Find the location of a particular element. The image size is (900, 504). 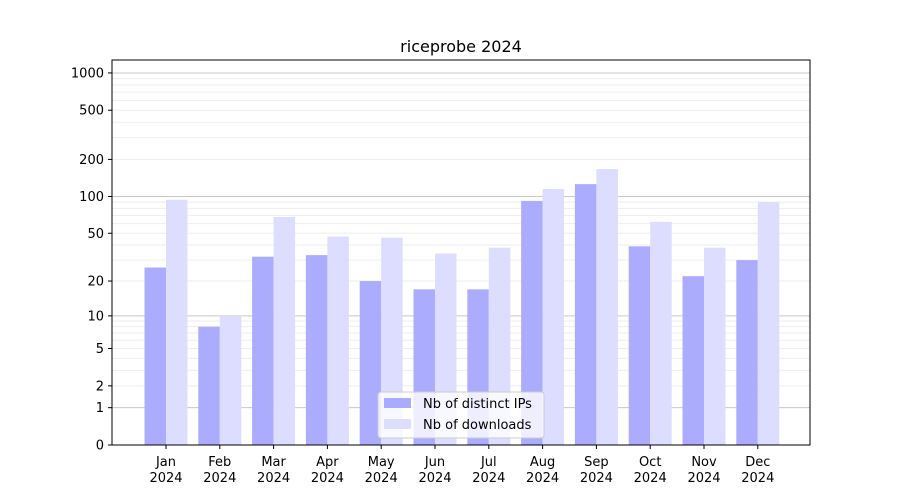

x-tick-label-month: Jul is located at coordinates (488, 462).